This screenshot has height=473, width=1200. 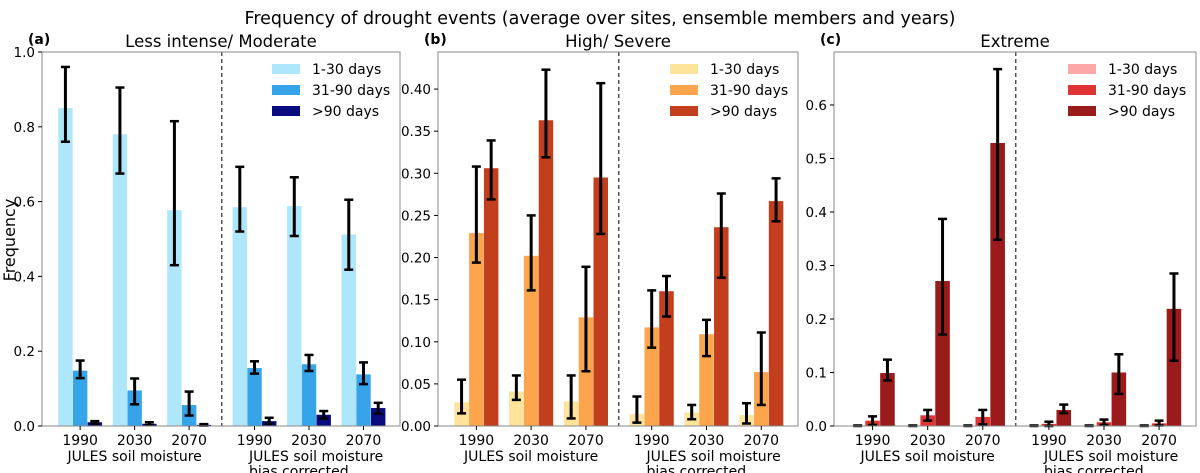 What do you see at coordinates (435, 40) in the screenshot?
I see `panel-tag: (b)` at bounding box center [435, 40].